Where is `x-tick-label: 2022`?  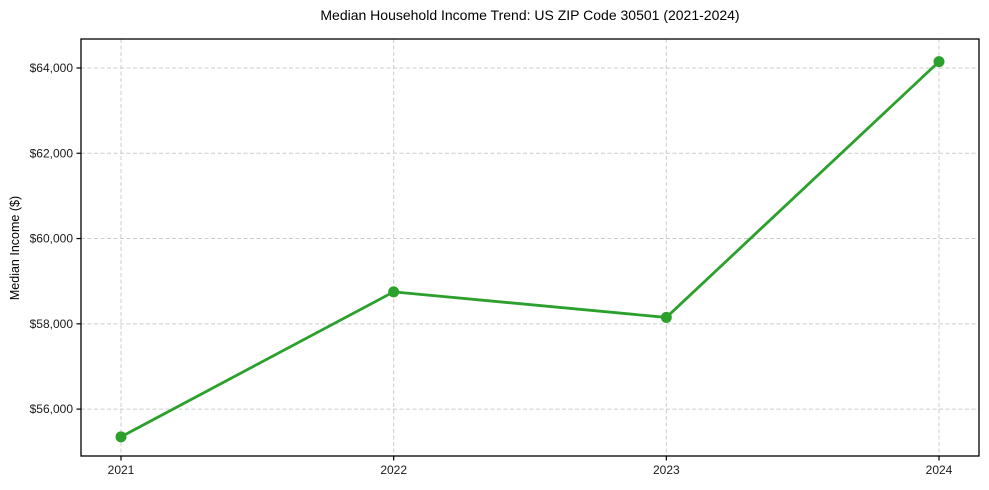
x-tick-label: 2022 is located at coordinates (393, 470).